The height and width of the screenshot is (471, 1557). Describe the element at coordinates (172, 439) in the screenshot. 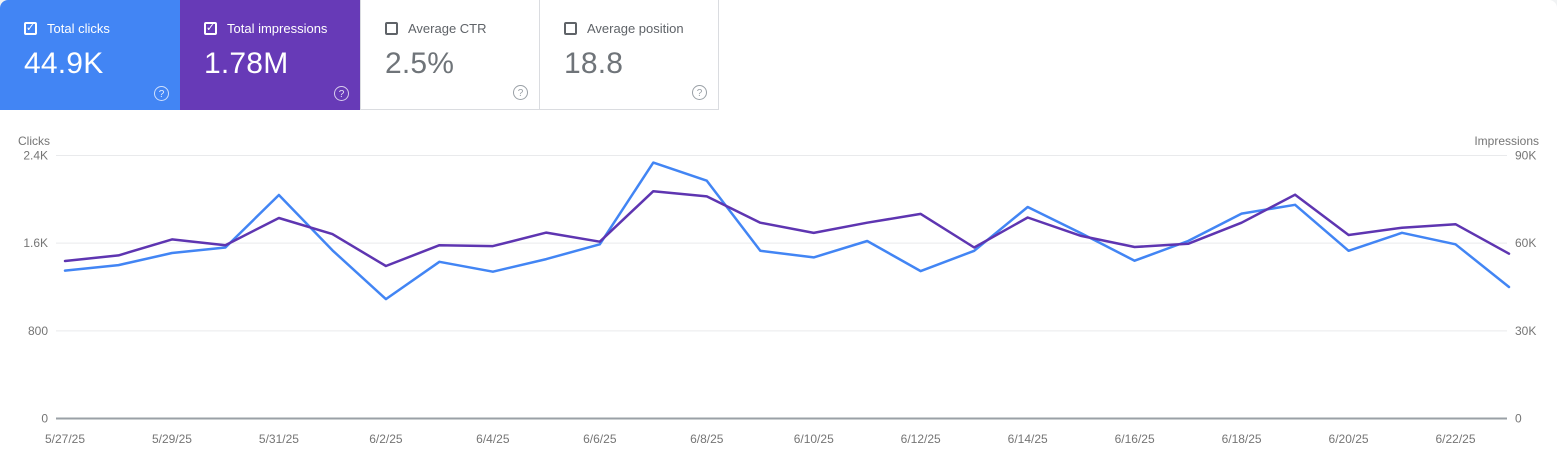

I see `x-axis-tick: 5/29/25` at that location.